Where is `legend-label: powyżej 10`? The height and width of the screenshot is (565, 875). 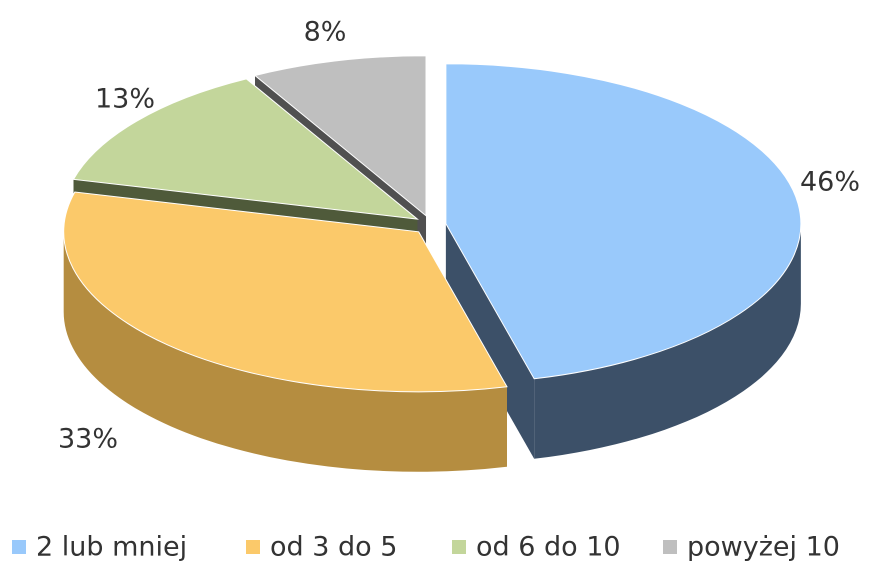
legend-label: powyżej 10 is located at coordinates (763, 547).